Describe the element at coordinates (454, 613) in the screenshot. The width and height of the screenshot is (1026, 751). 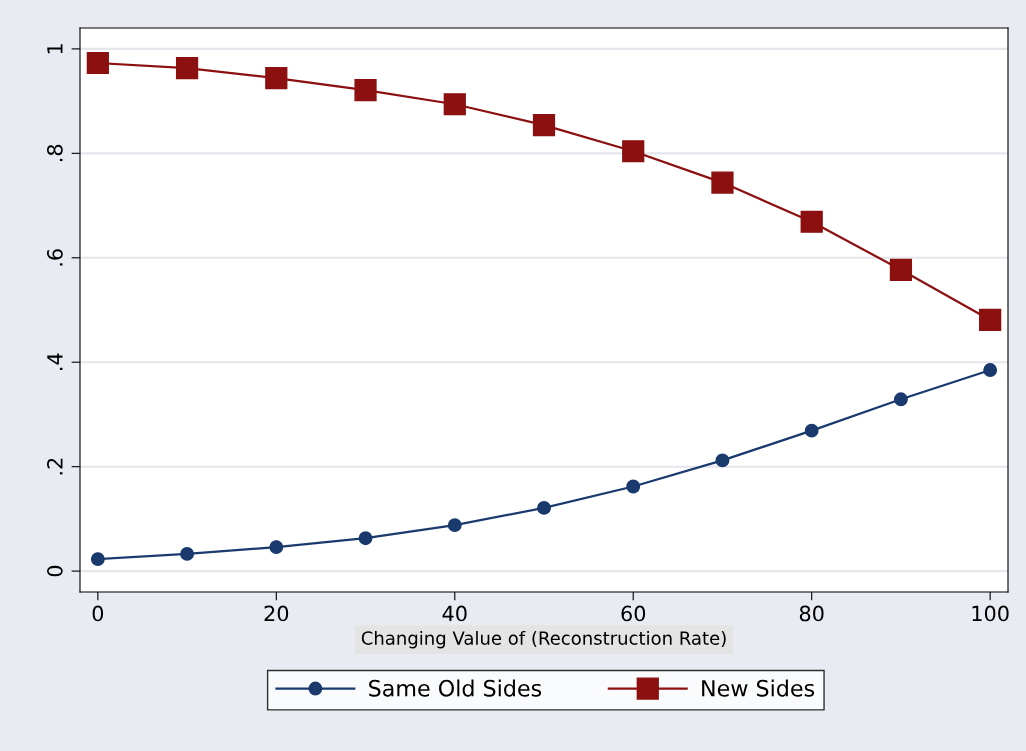
I see `x-tick-label: 40` at that location.